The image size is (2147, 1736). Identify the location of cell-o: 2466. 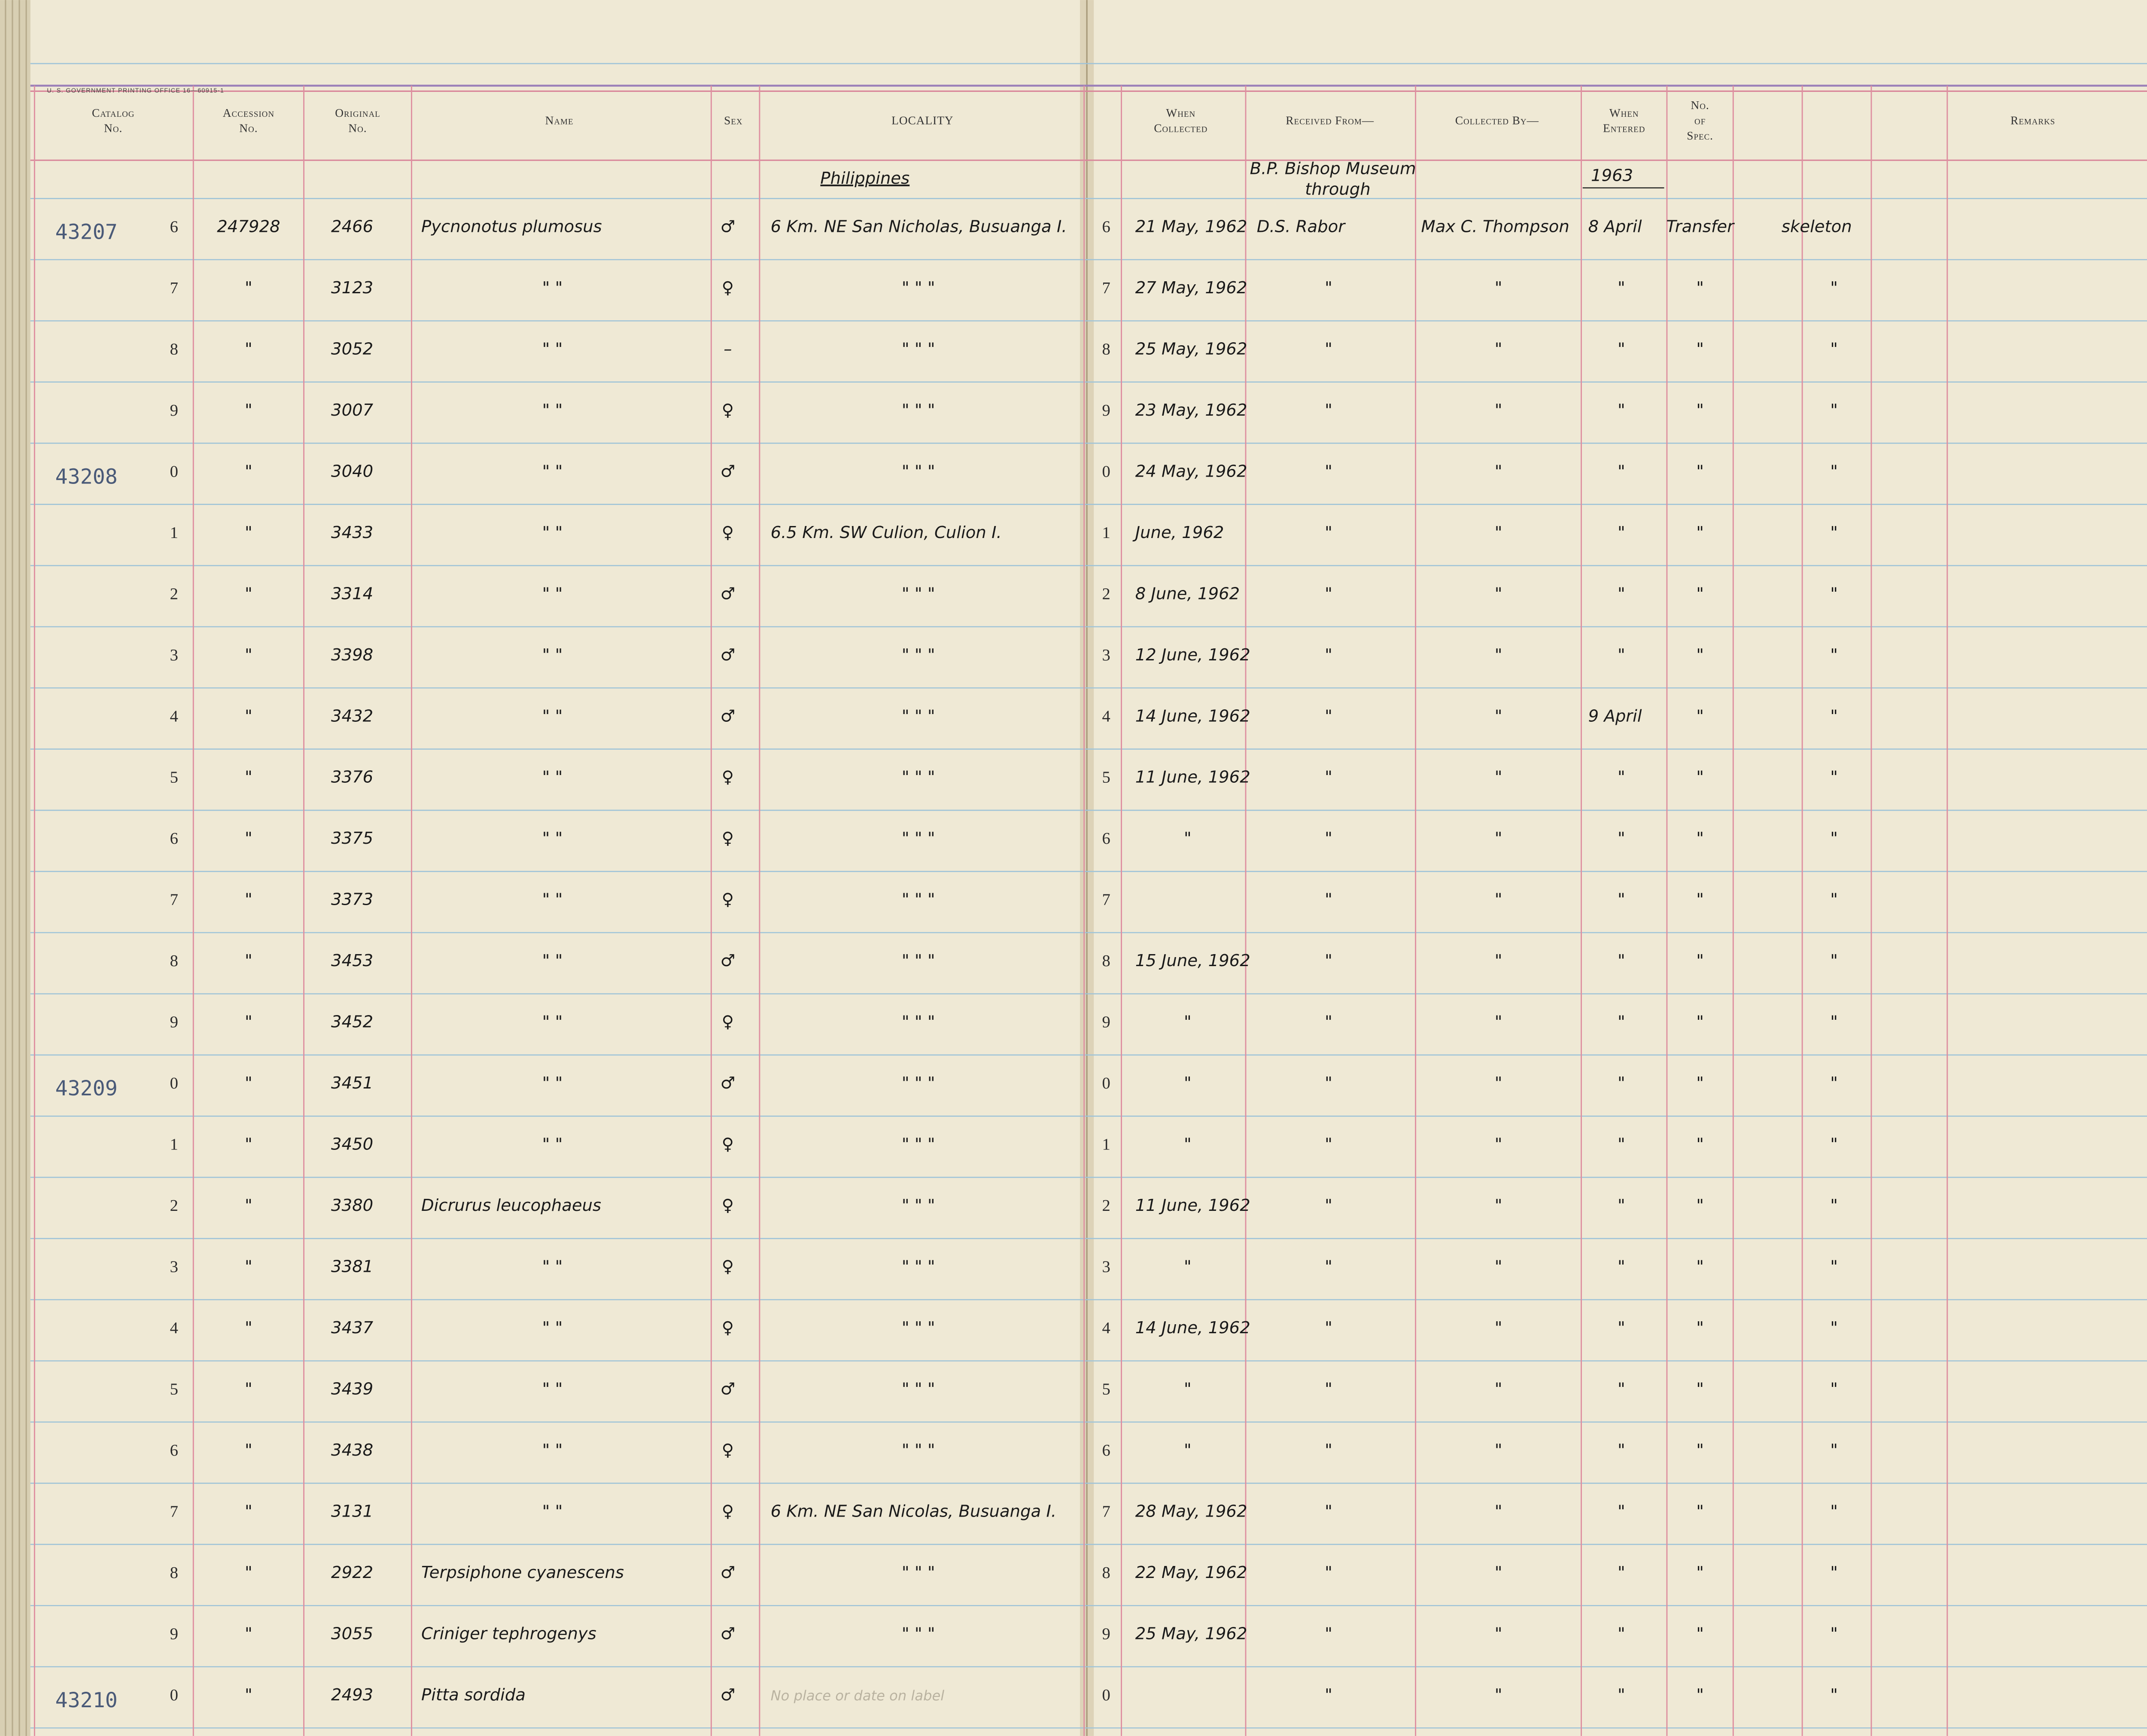
(352, 227).